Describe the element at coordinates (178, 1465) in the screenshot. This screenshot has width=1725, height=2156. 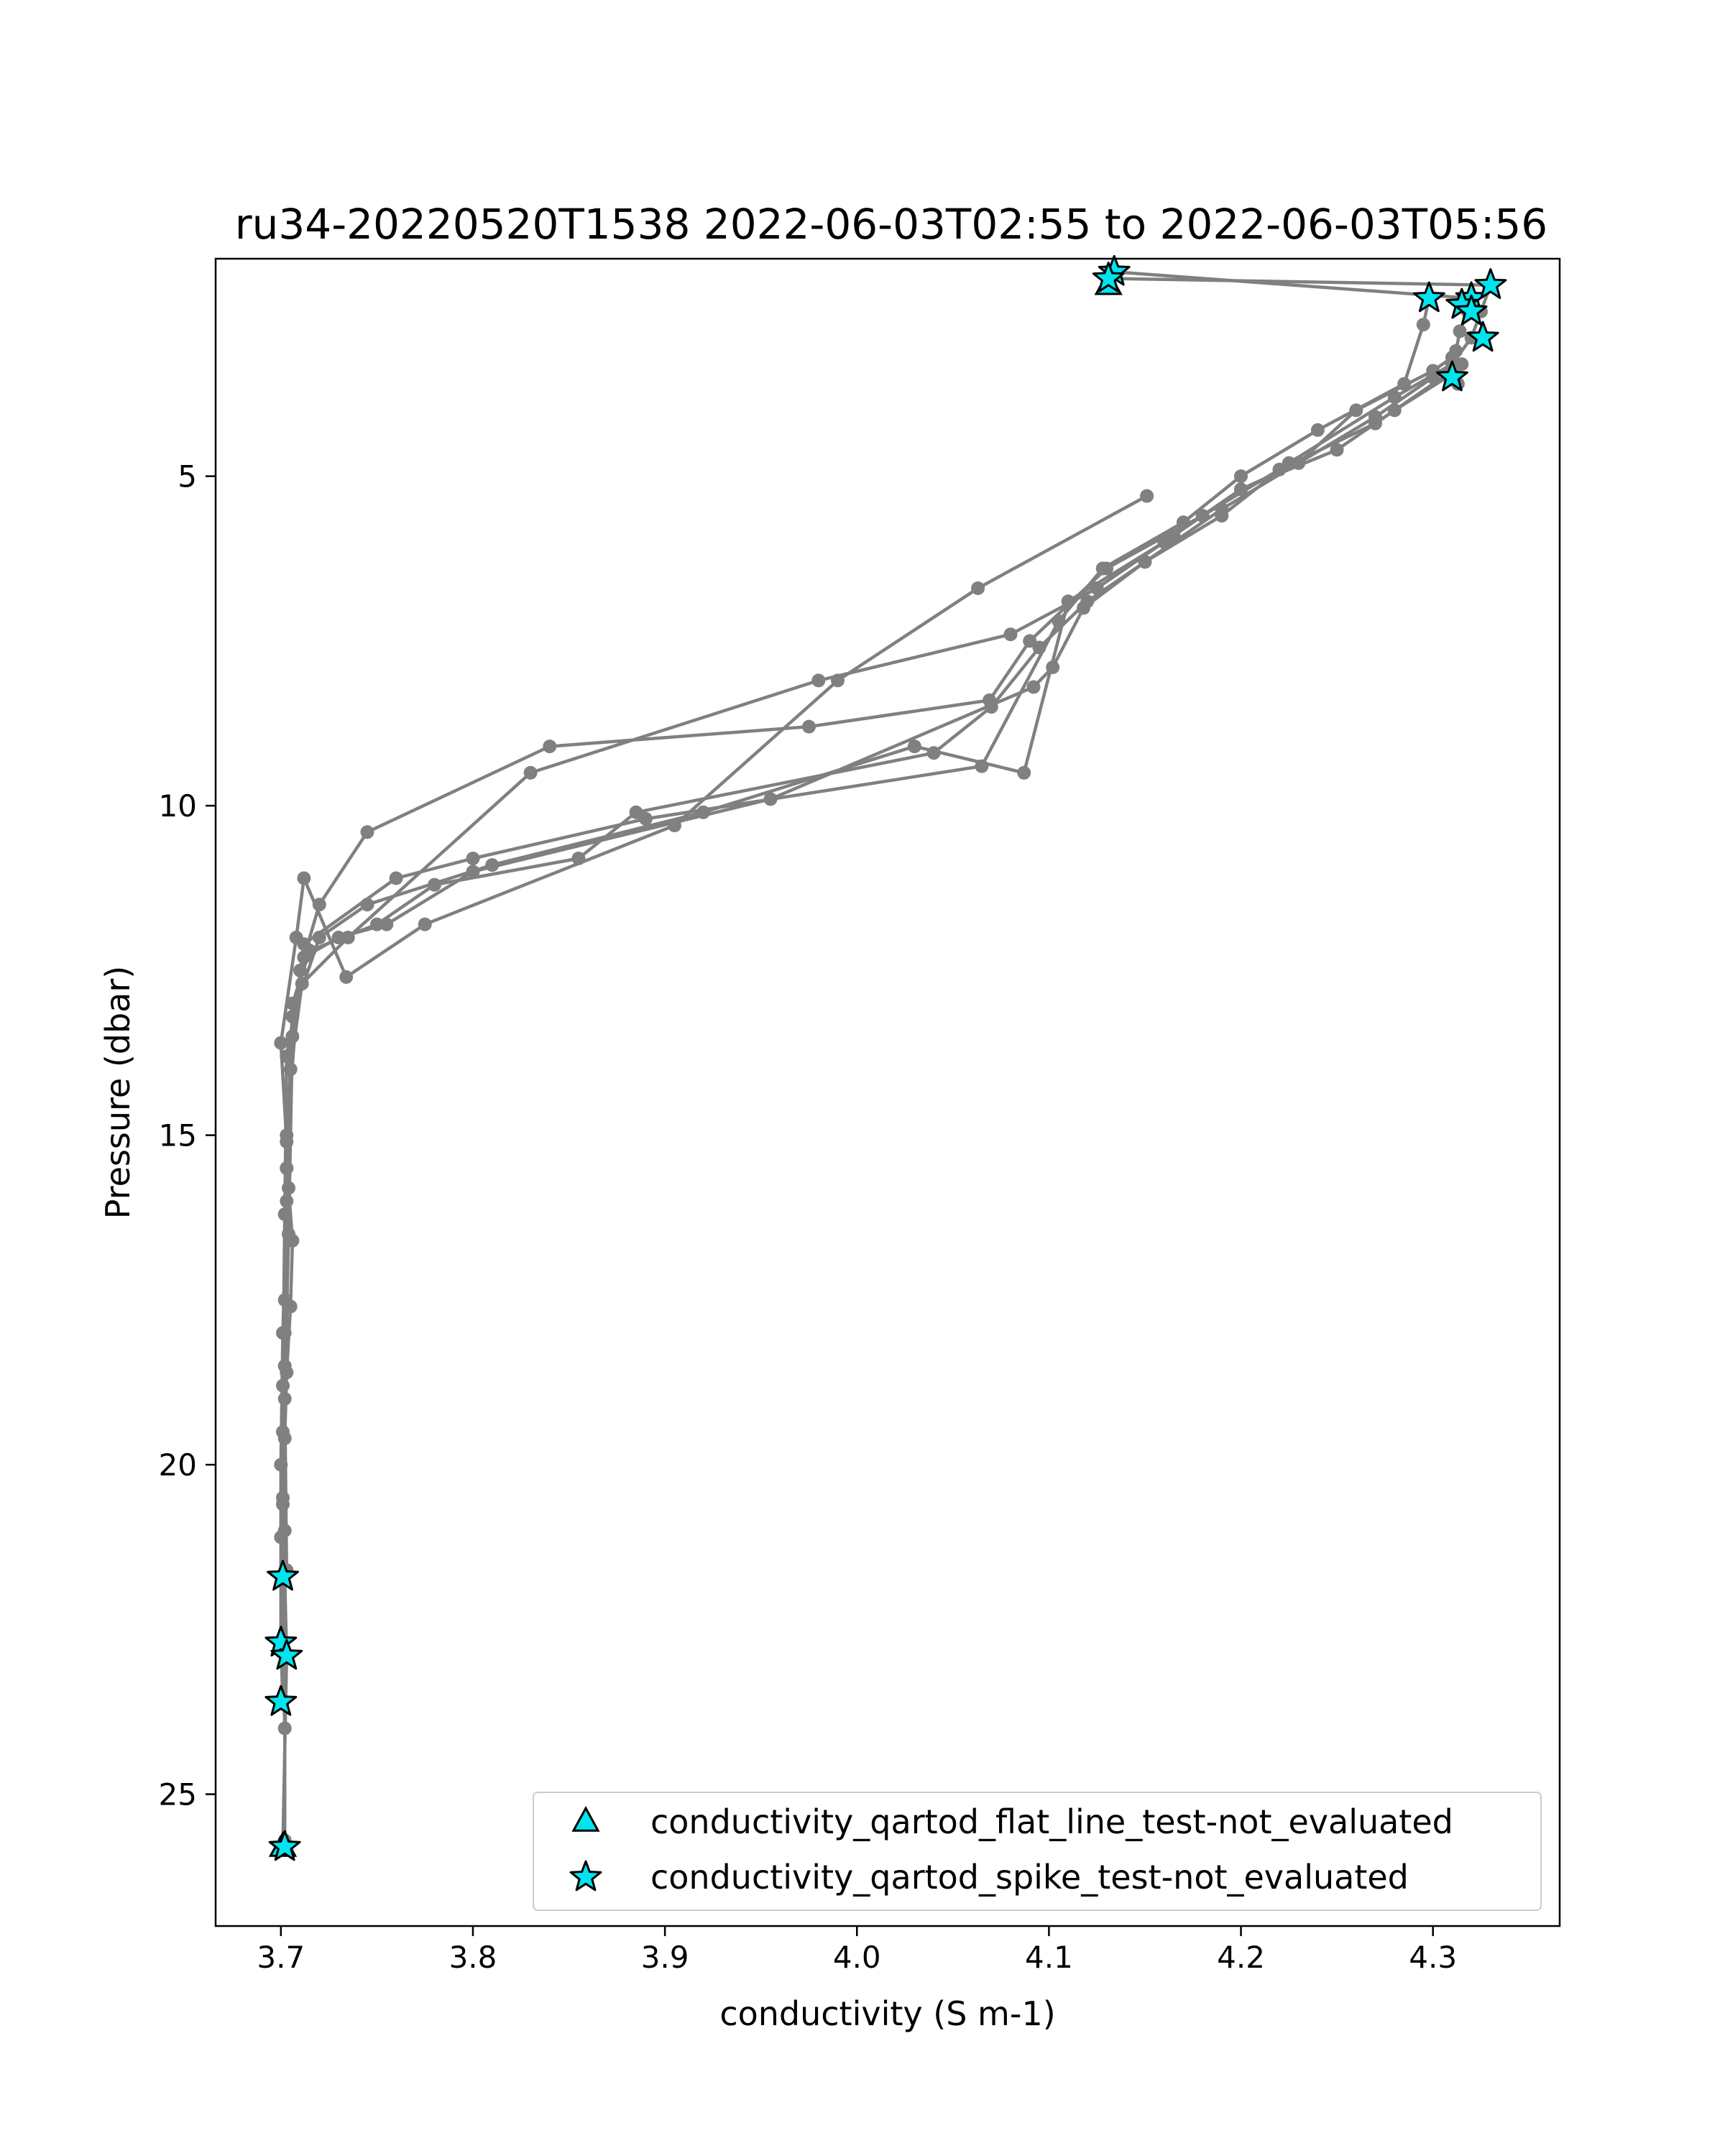
I see `y-tick-label: 20` at that location.